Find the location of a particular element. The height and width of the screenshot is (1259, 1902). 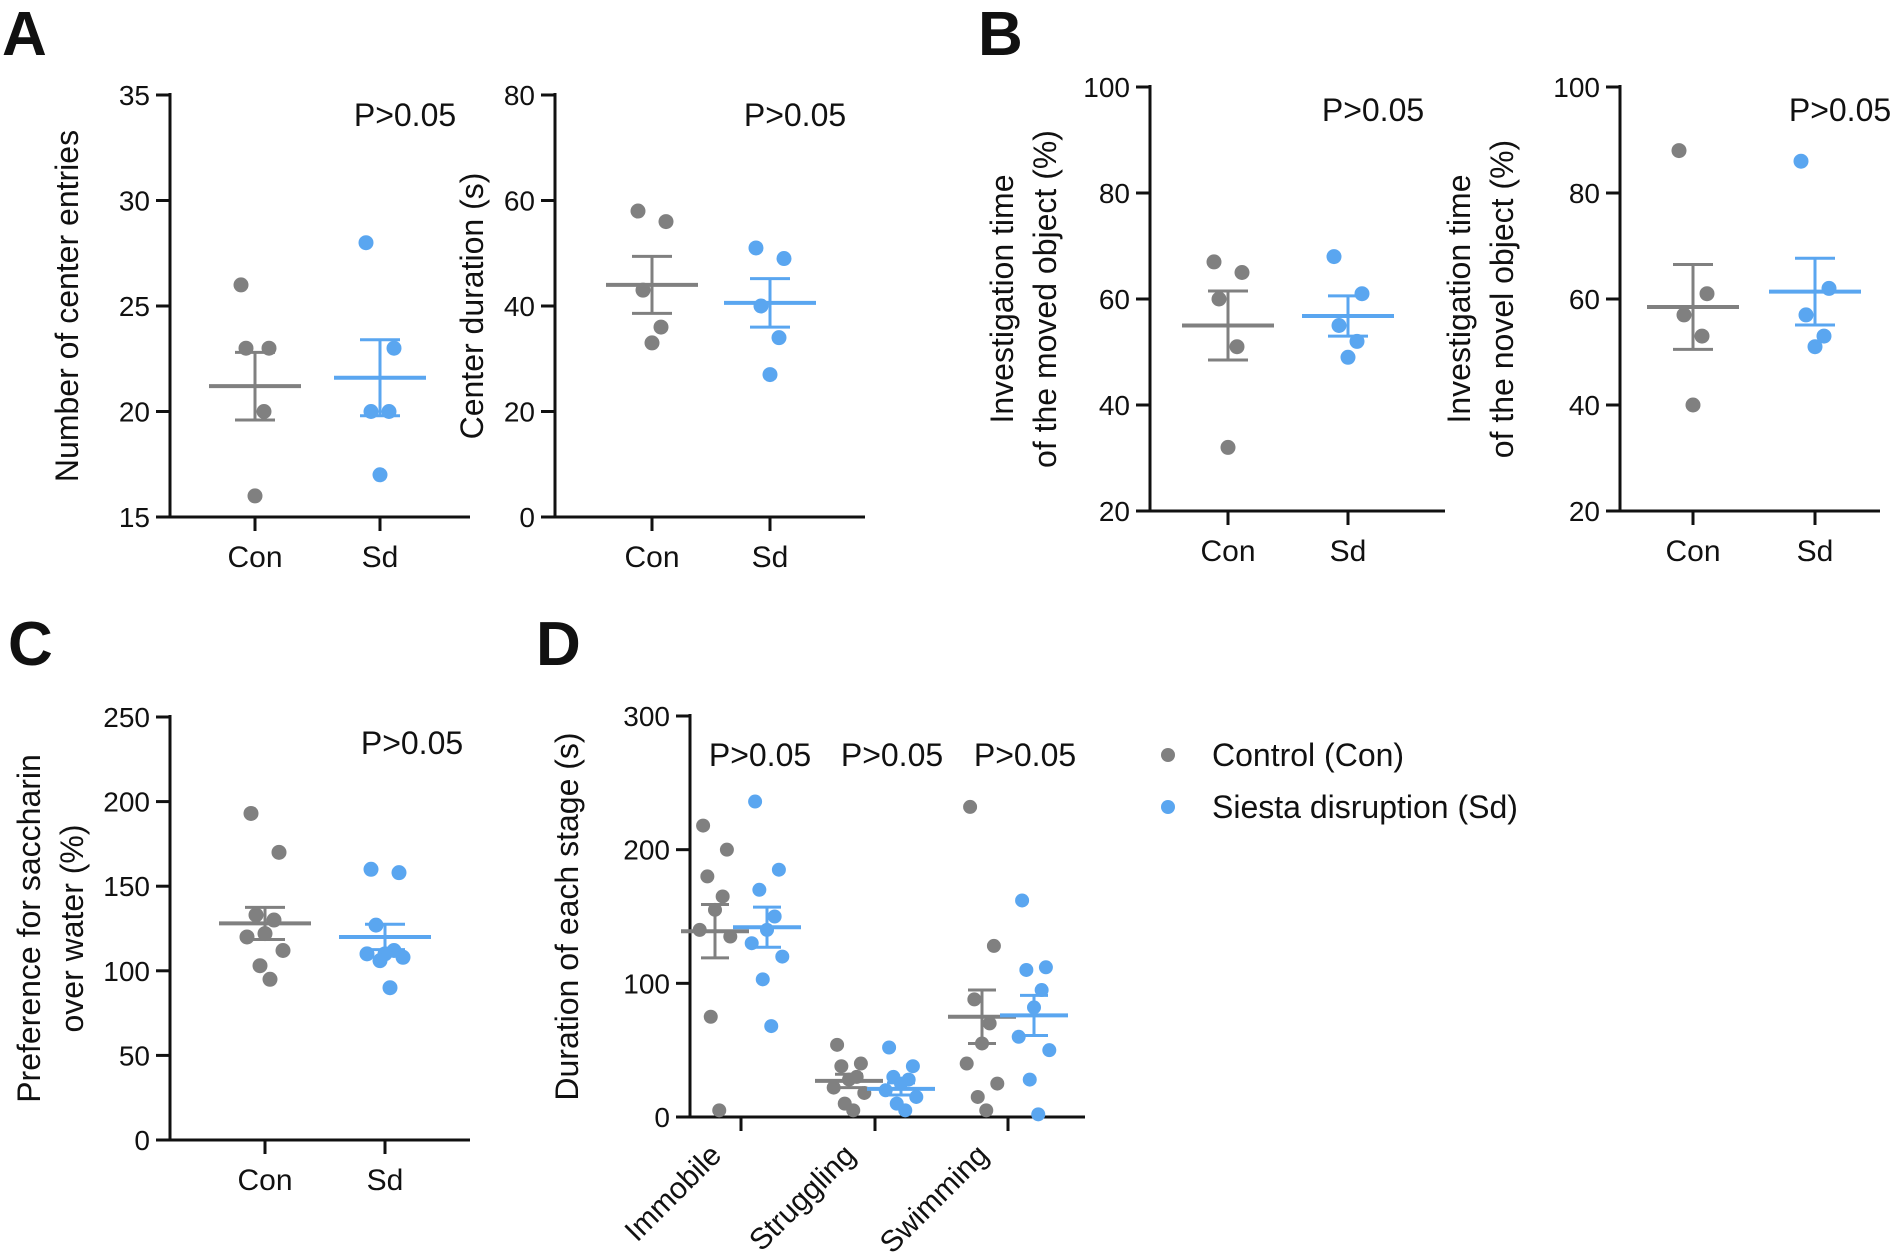

y-tick-label: 150 is located at coordinates (126, 886).